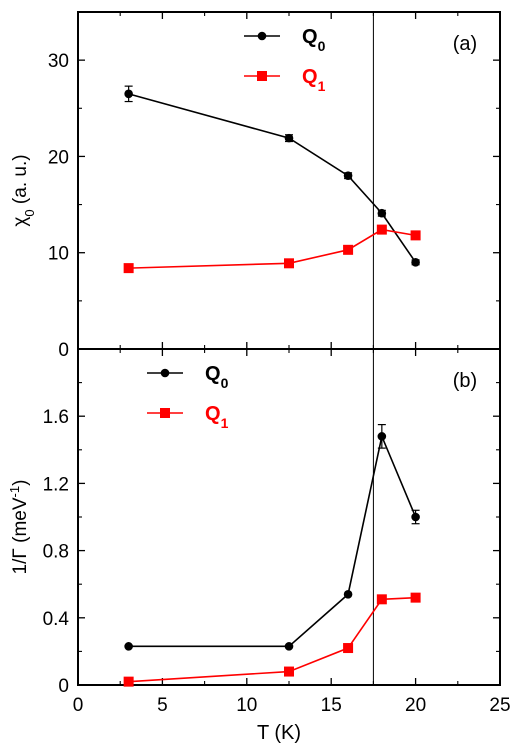 The image size is (521, 755). Describe the element at coordinates (23, 190) in the screenshot. I see `y-axis-label: χ0 (a. u.)` at that location.